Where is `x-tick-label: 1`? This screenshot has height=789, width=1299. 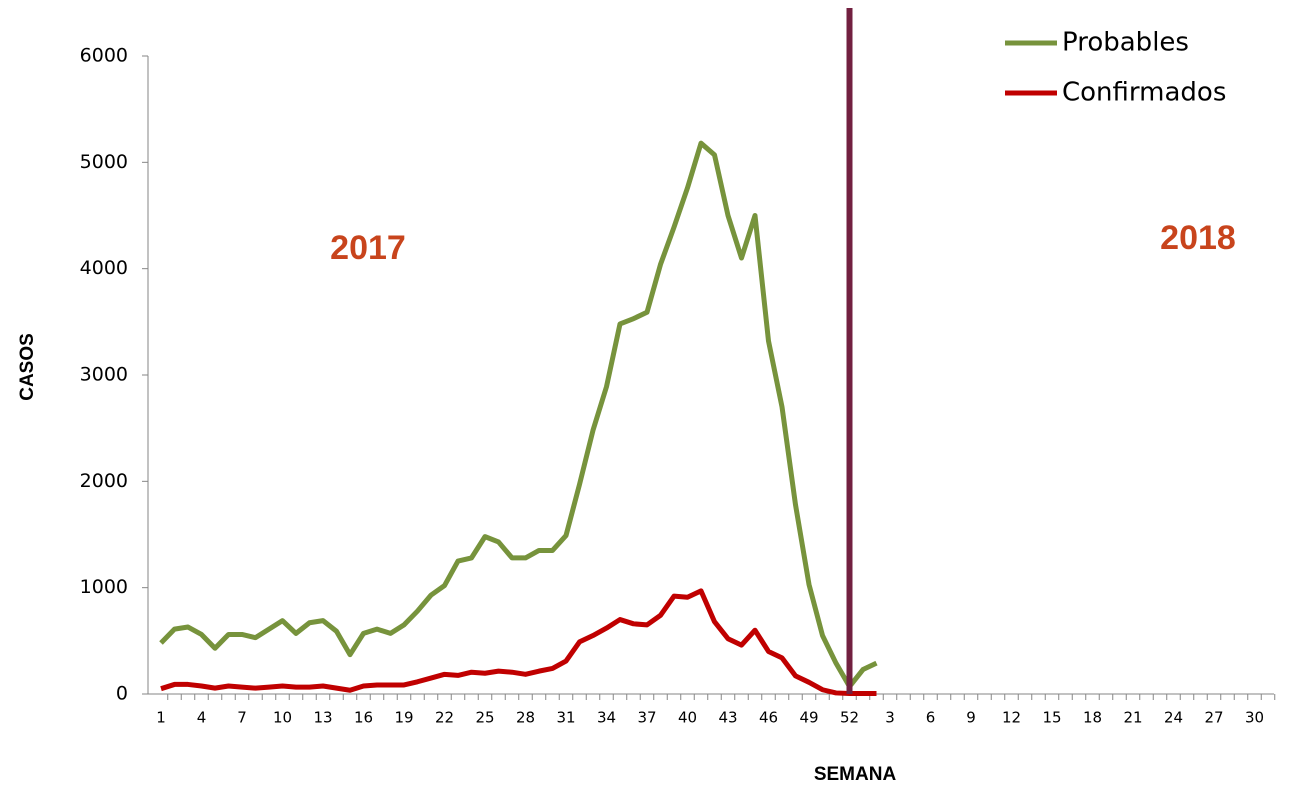 x-tick-label: 1 is located at coordinates (161, 718).